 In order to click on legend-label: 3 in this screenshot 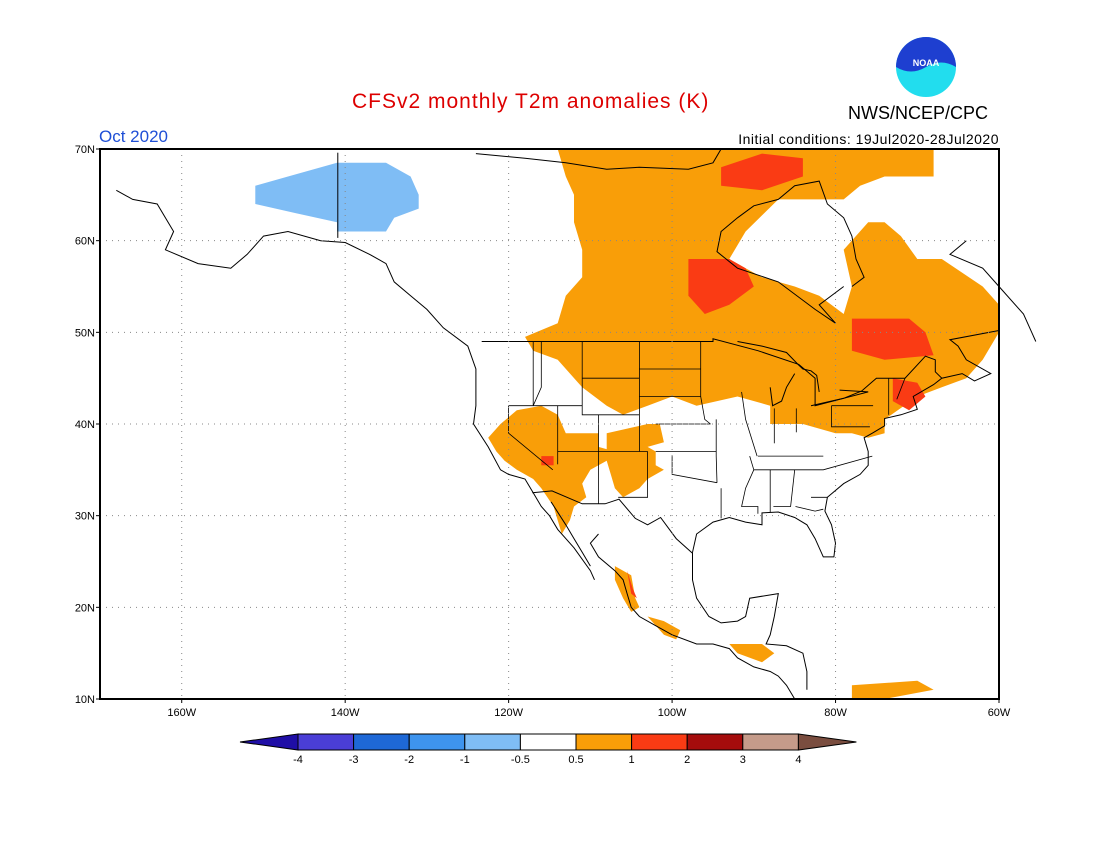, I will do `click(743, 760)`.